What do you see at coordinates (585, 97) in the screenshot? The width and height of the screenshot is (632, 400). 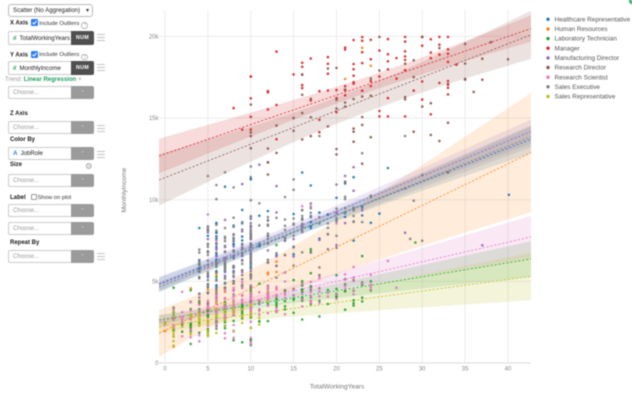 I see `svg-text: Sales Representative` at bounding box center [585, 97].